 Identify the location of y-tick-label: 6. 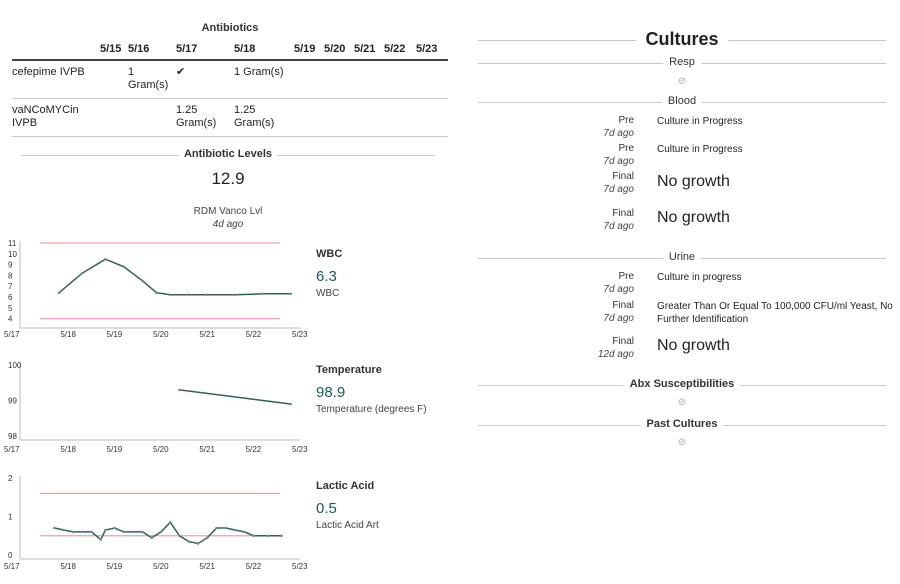
(10, 297).